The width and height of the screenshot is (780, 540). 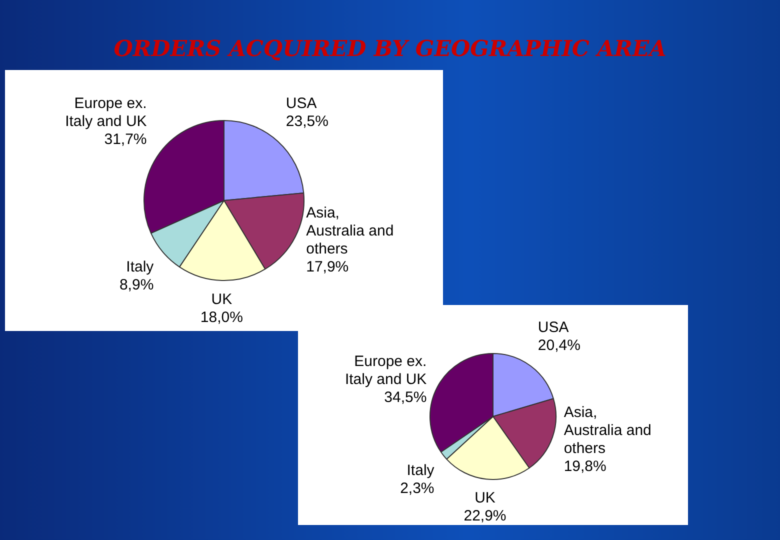 I want to click on data-label: 2,3%, so click(x=417, y=488).